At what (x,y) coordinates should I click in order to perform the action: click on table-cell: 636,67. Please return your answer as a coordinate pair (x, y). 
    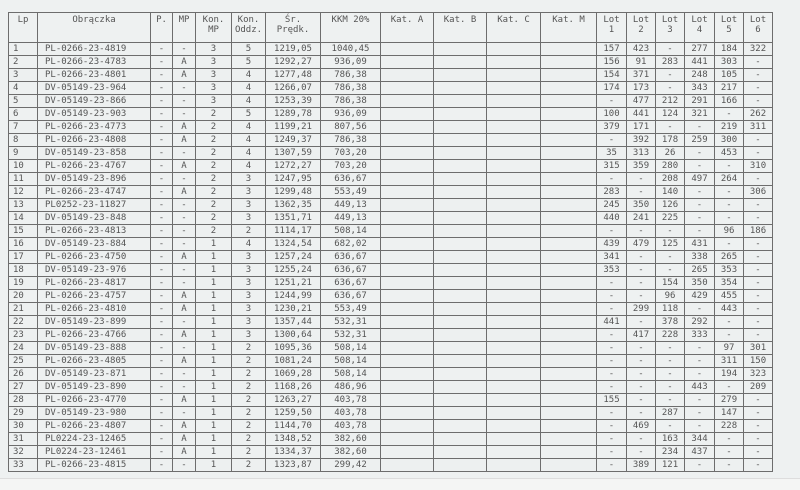
    Looking at the image, I should click on (350, 270).